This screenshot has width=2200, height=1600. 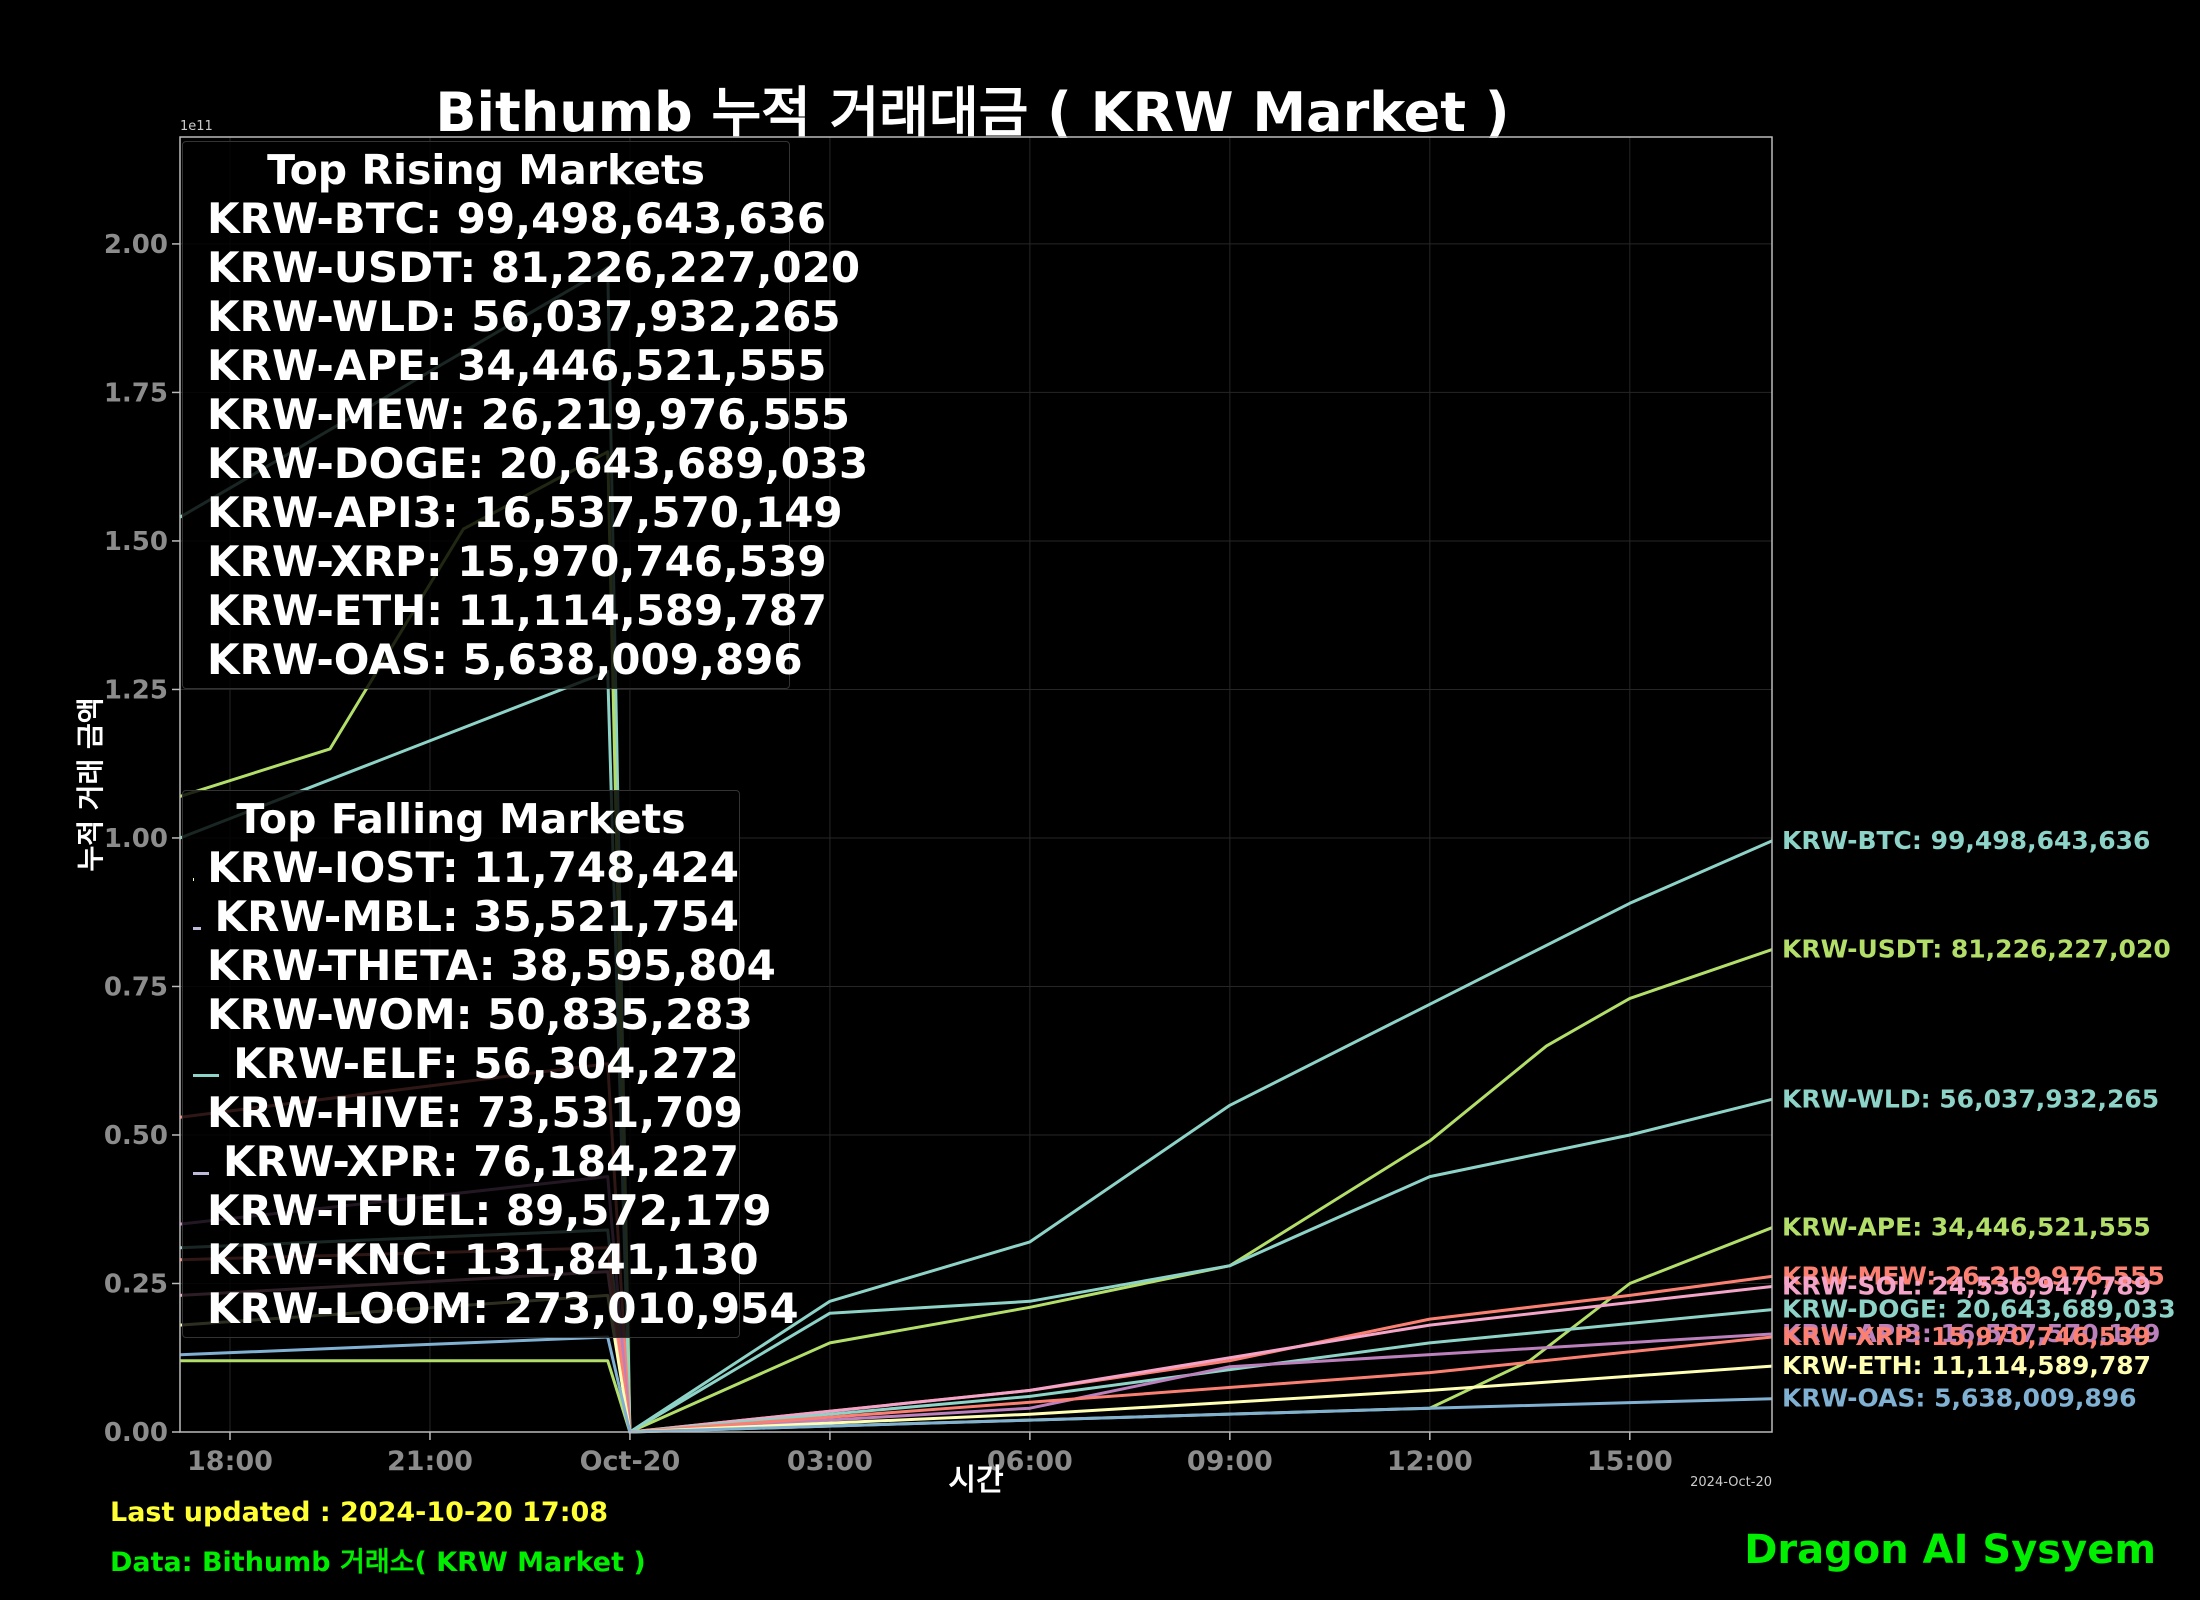 I want to click on x-tick-label: 03:00, so click(x=830, y=1461).